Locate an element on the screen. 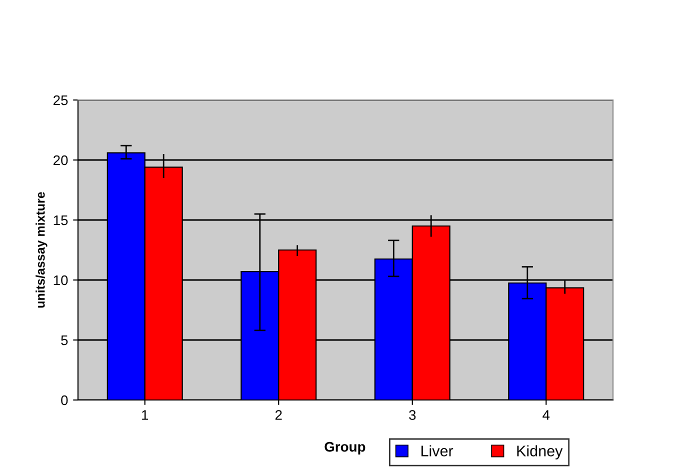 This screenshot has height=475, width=680. y-tick-label: 20 is located at coordinates (61, 160).